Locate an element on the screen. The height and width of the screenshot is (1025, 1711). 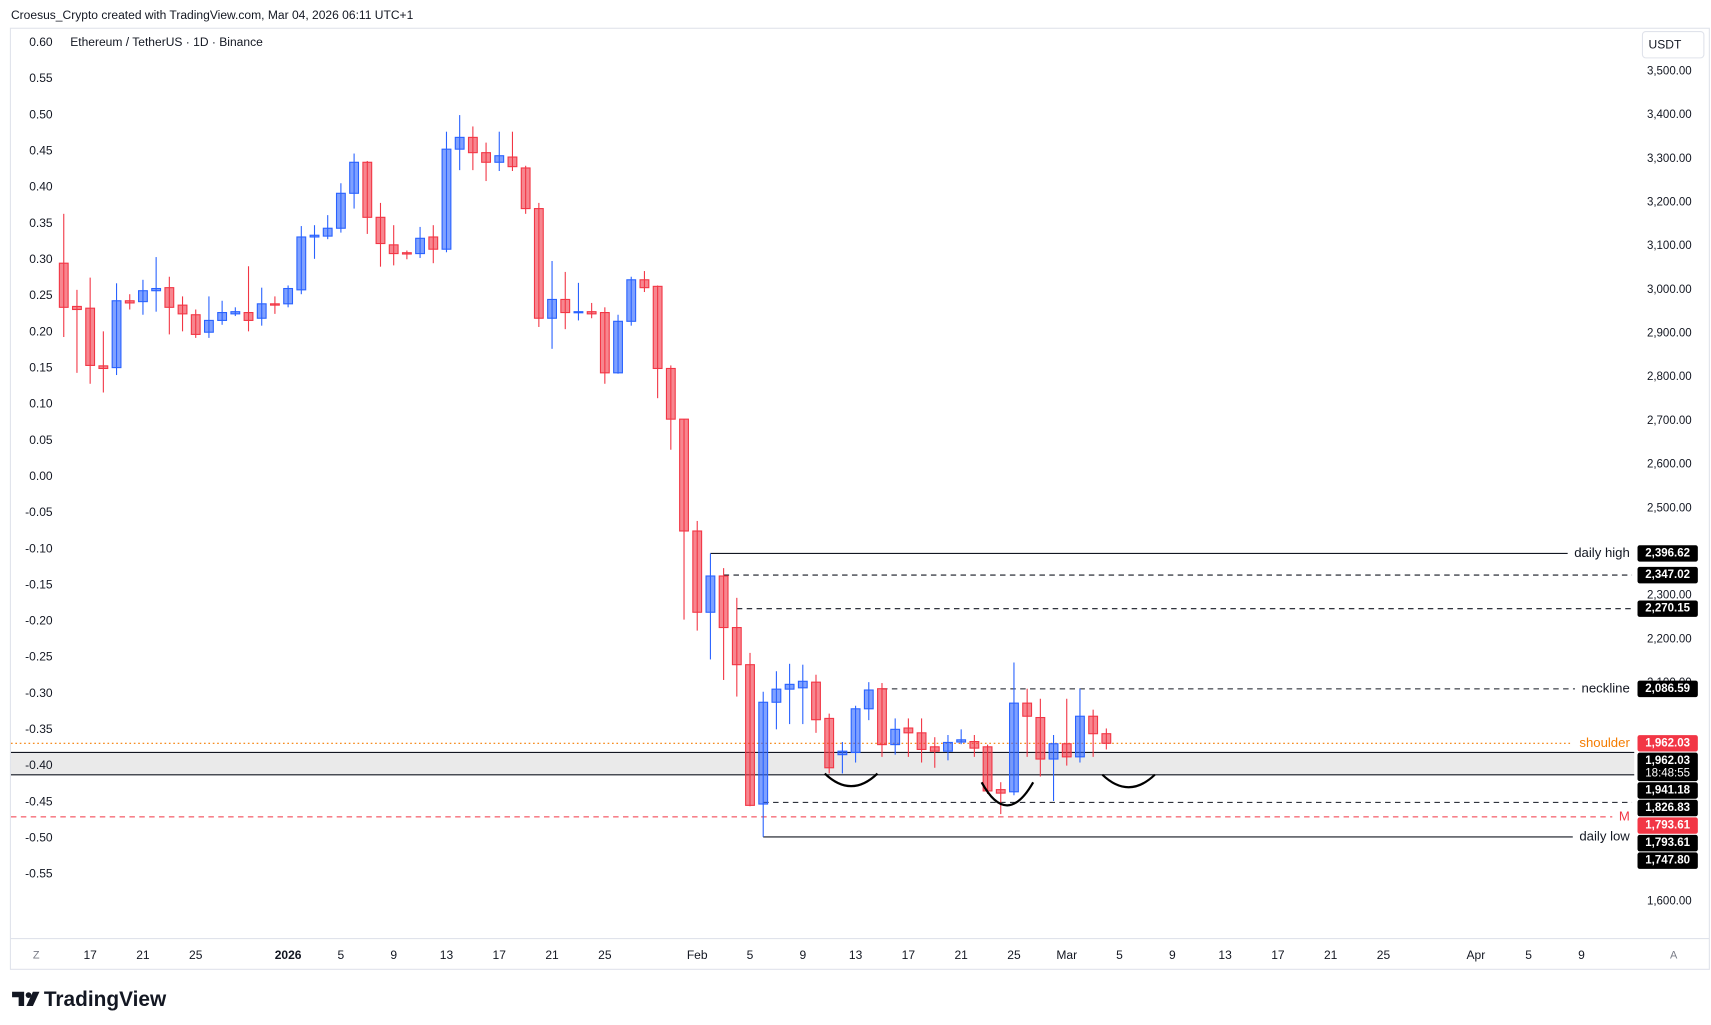
price-tag-label: 1,941.18 is located at coordinates (1667, 791).